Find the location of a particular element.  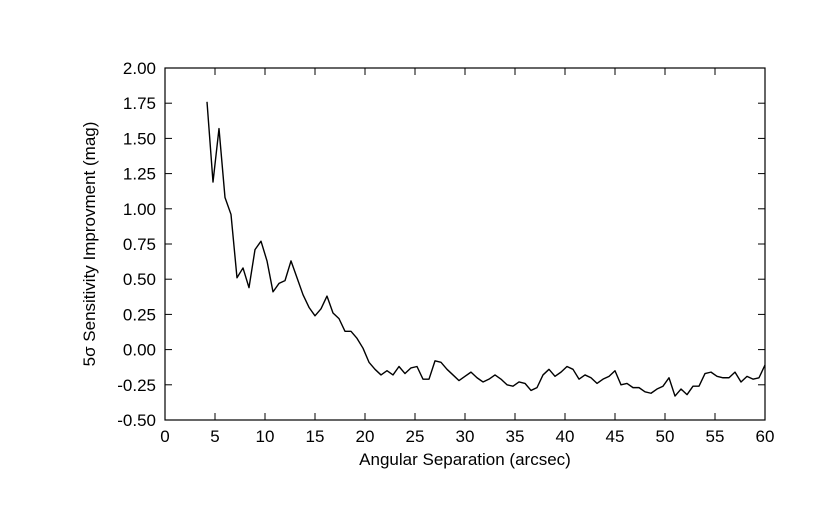

x-tick-label: 45 is located at coordinates (615, 436).